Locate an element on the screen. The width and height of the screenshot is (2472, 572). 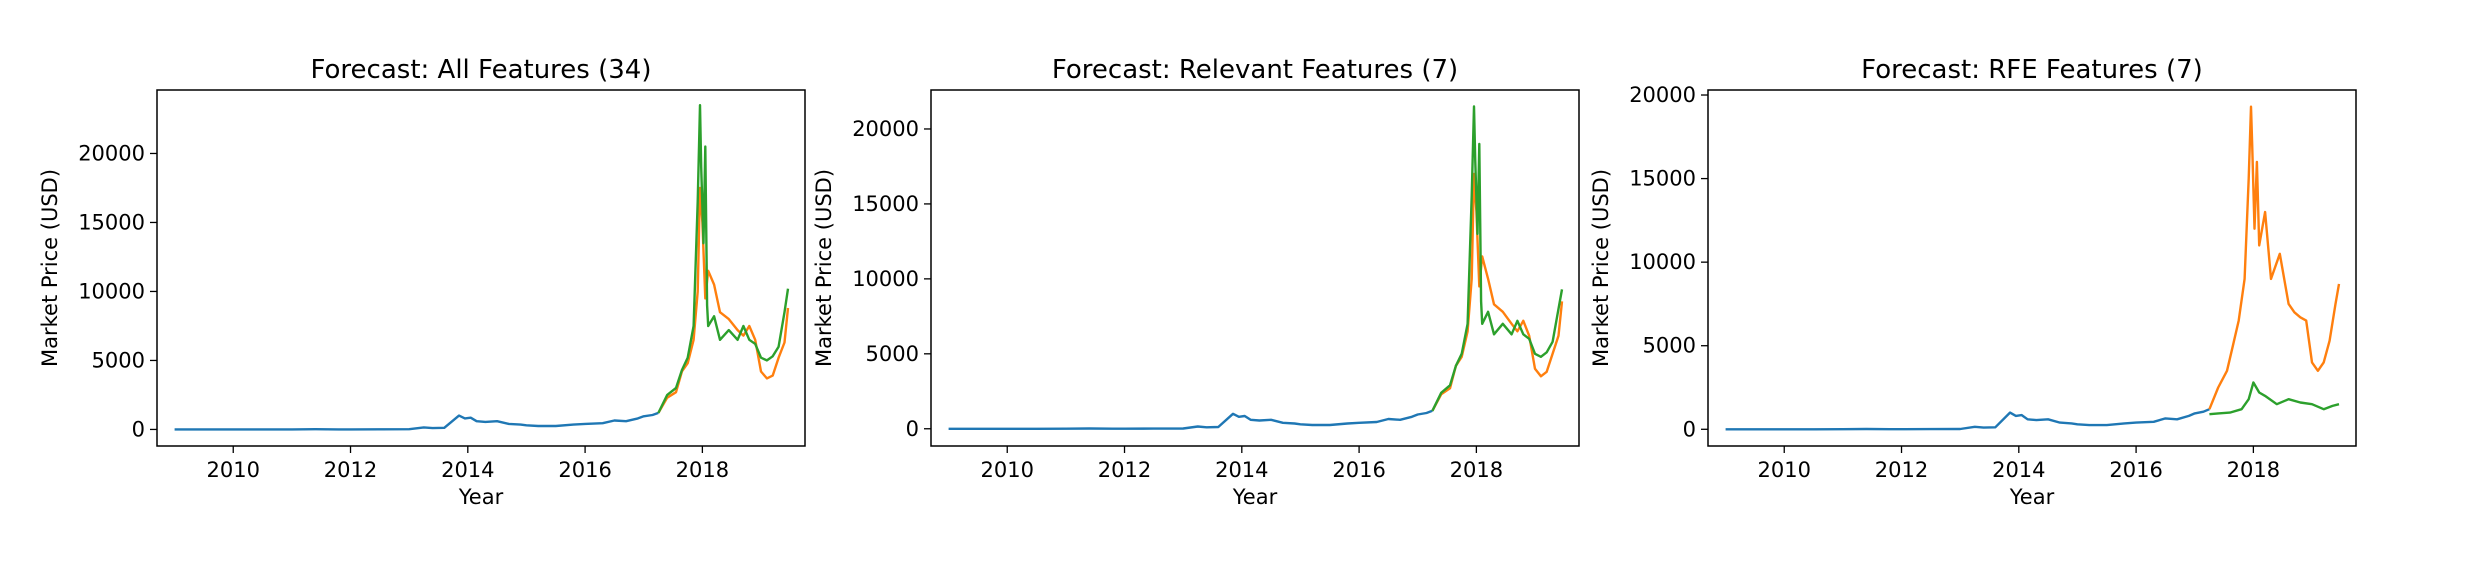
chart-title: Forecast: All Features (34) is located at coordinates (481, 70).